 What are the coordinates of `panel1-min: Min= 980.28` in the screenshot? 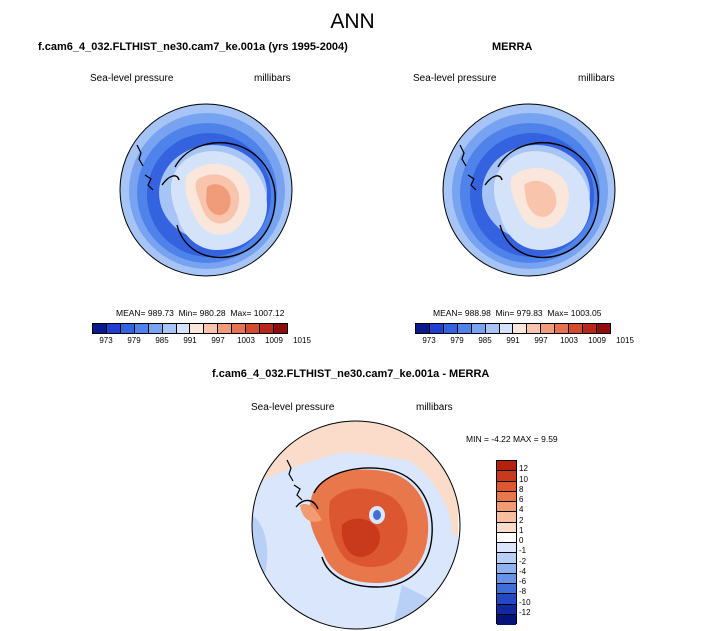 It's located at (202, 313).